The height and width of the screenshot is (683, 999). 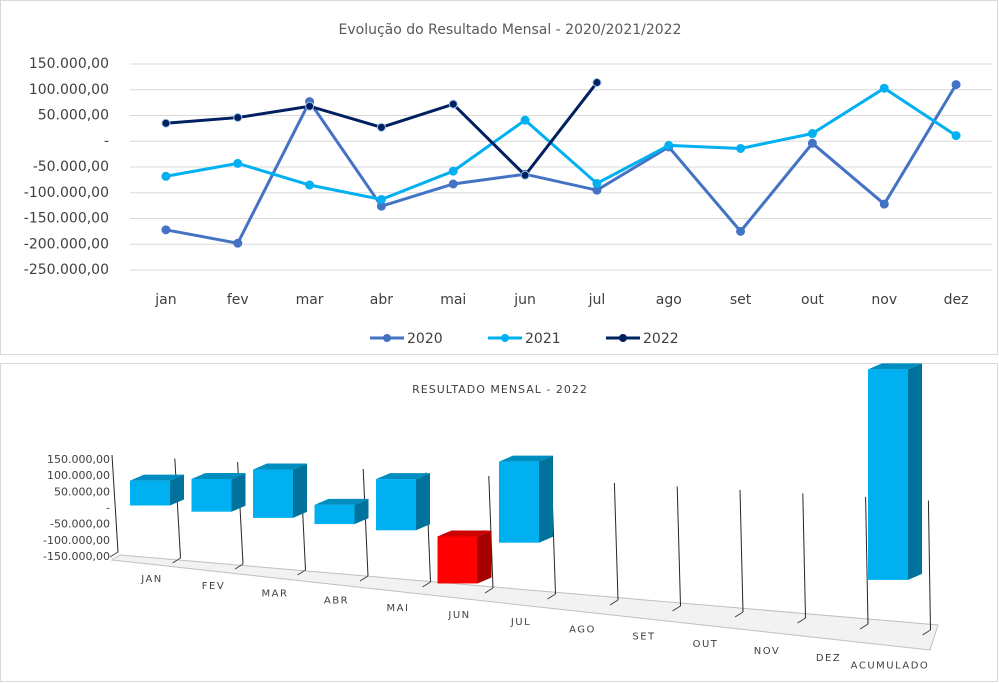 I want to click on x-tick-label: NOV, so click(x=767, y=651).